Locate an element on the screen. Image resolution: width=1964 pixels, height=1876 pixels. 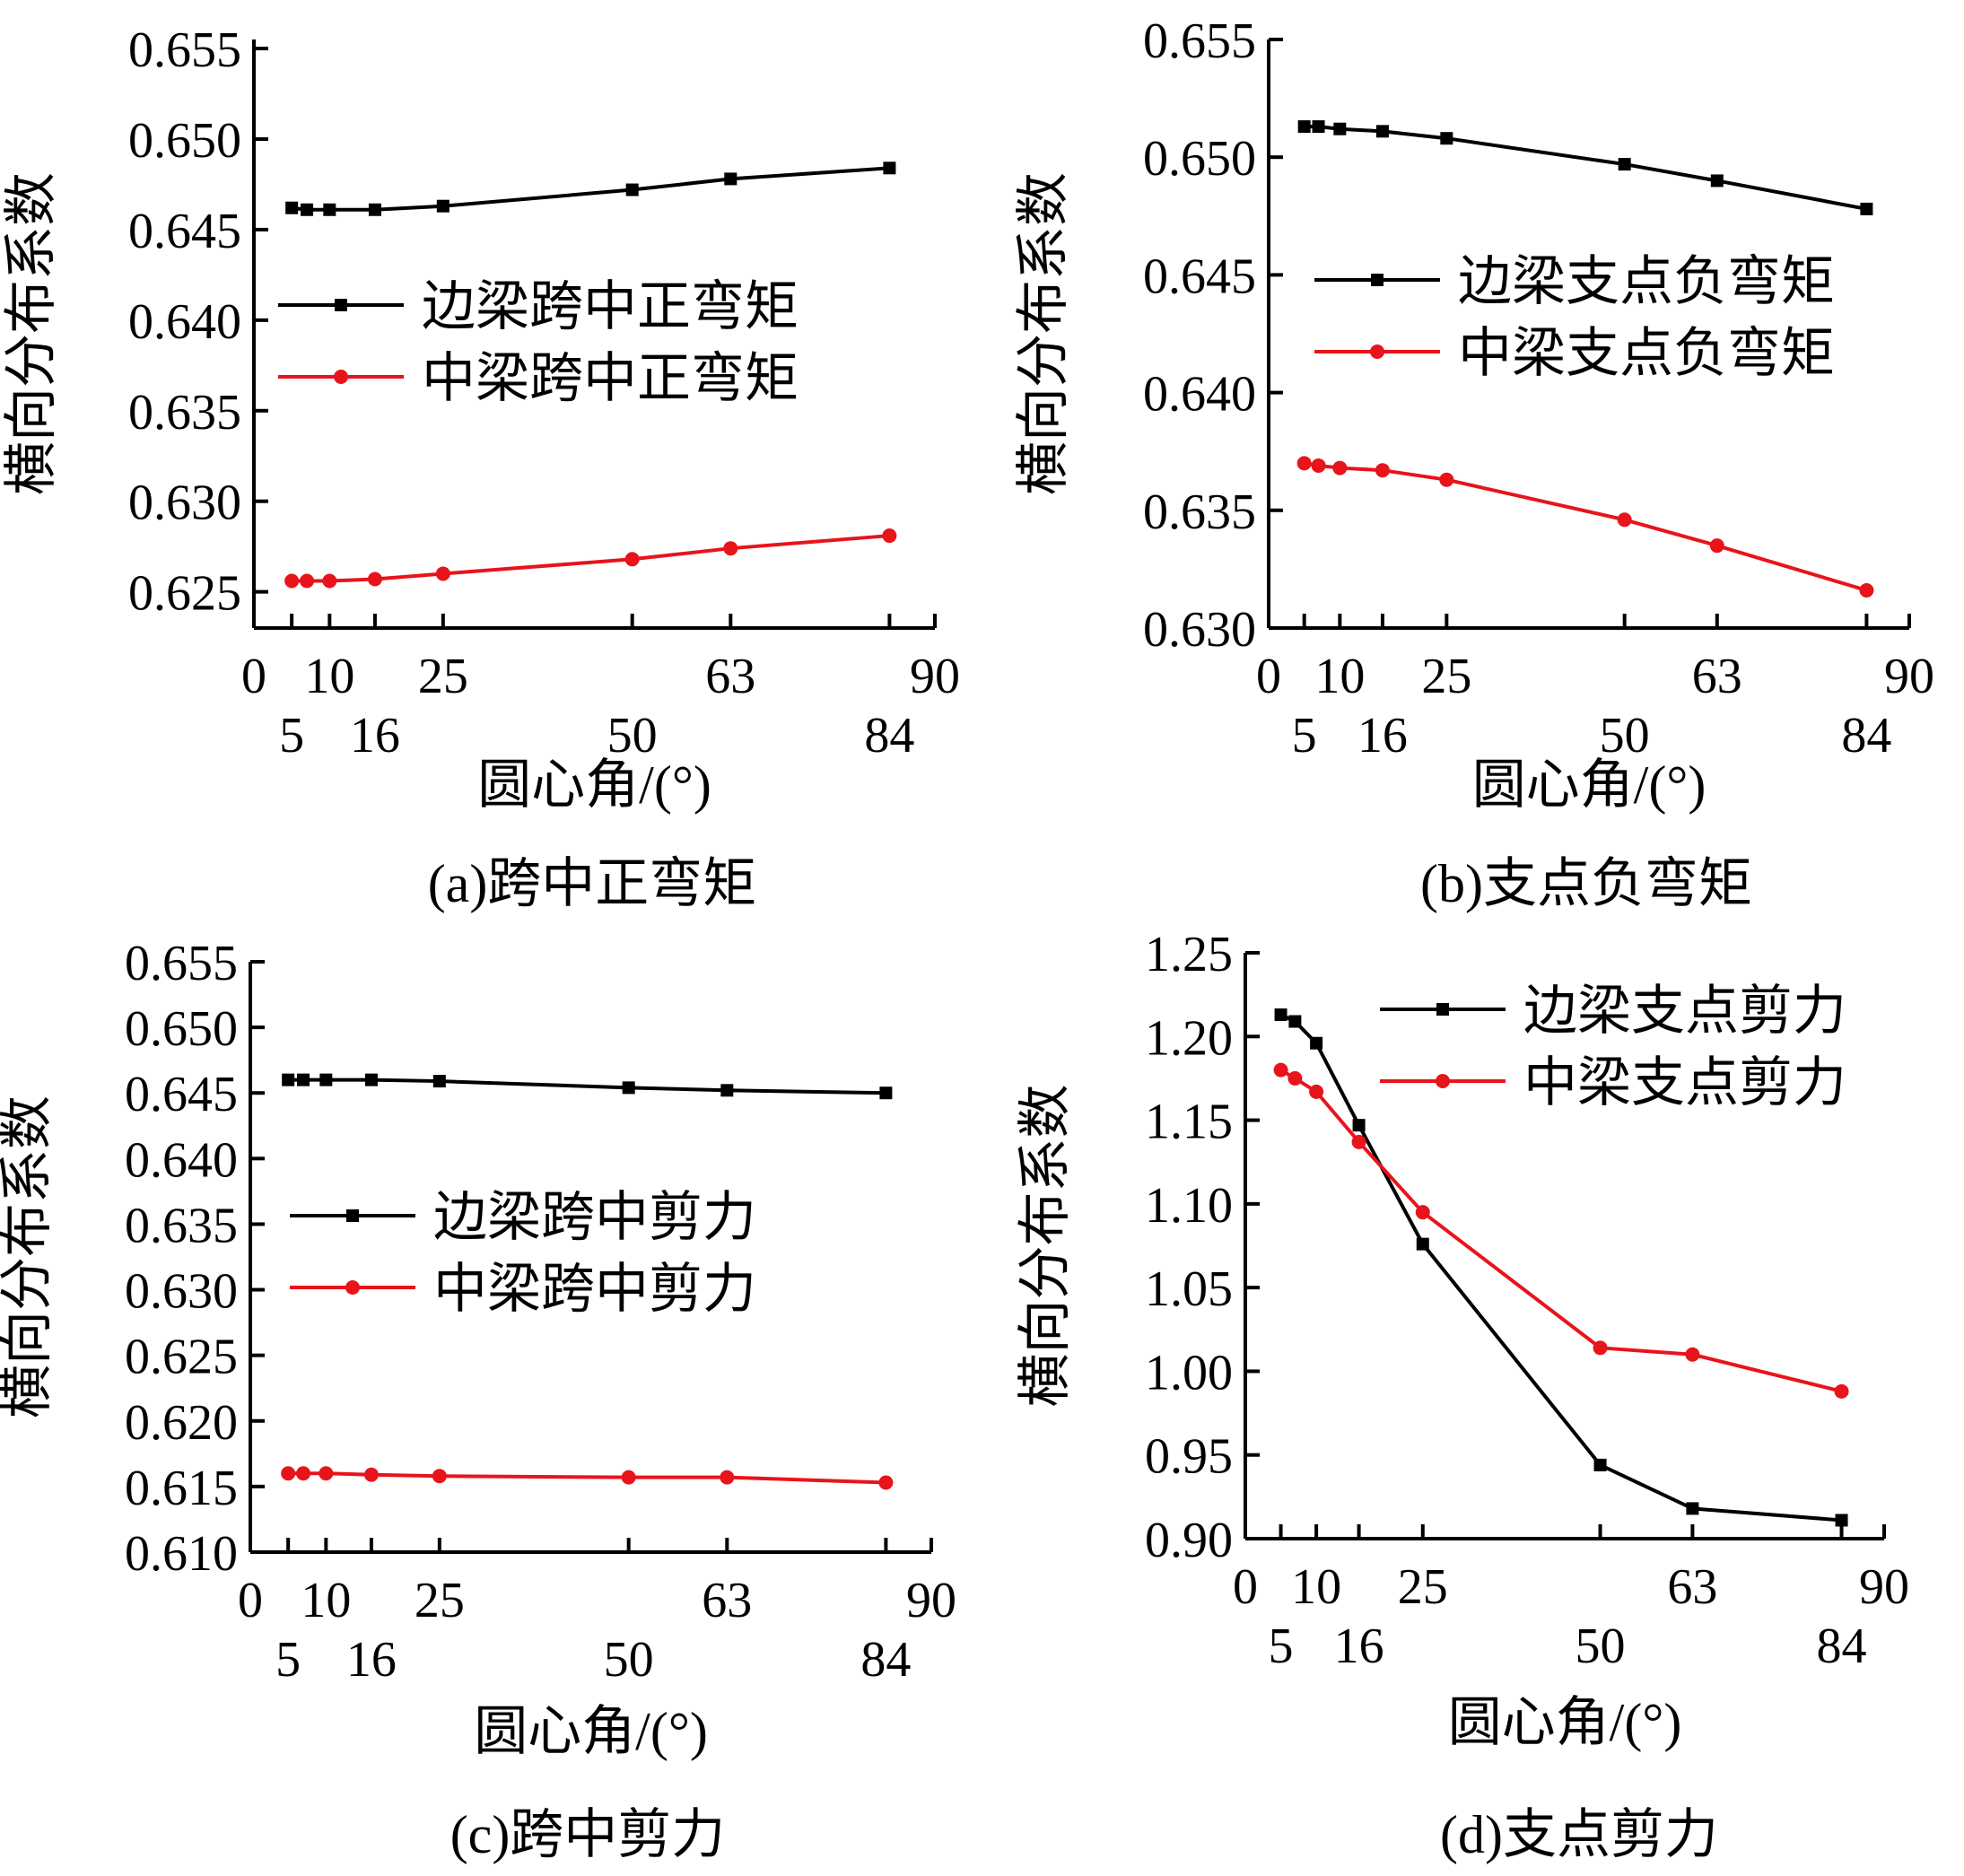
y-tick-label: 0.615 is located at coordinates (181, 1488).